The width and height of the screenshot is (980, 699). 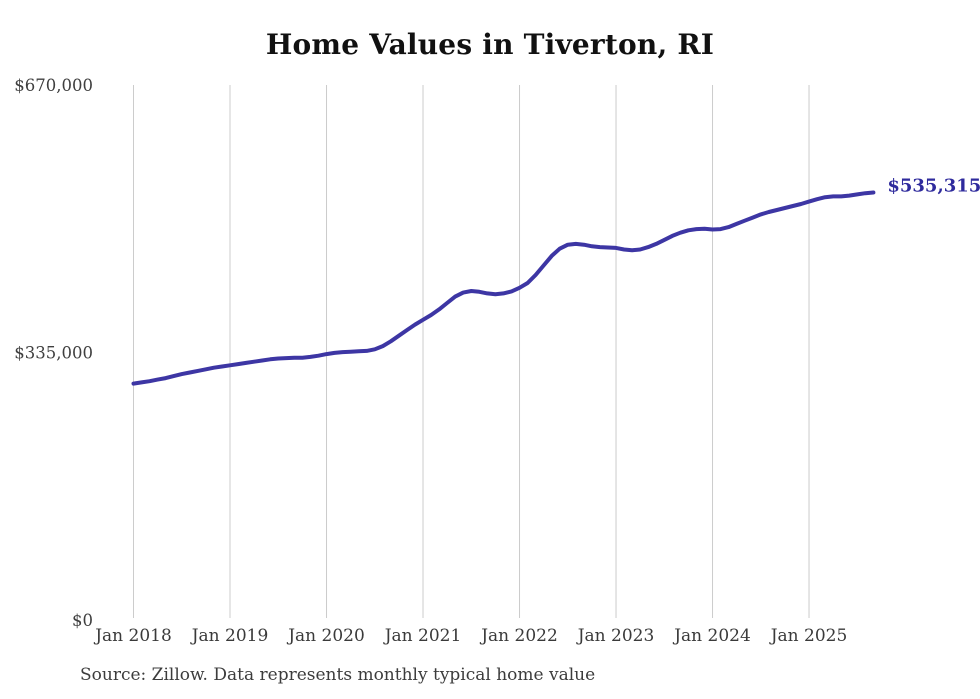 I want to click on x-tick-label: Jan 2025, so click(x=808, y=636).